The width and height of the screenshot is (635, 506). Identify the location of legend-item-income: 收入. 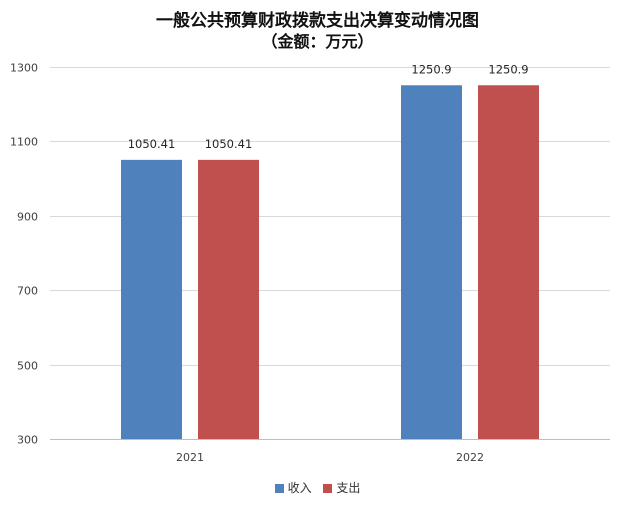
(293, 487).